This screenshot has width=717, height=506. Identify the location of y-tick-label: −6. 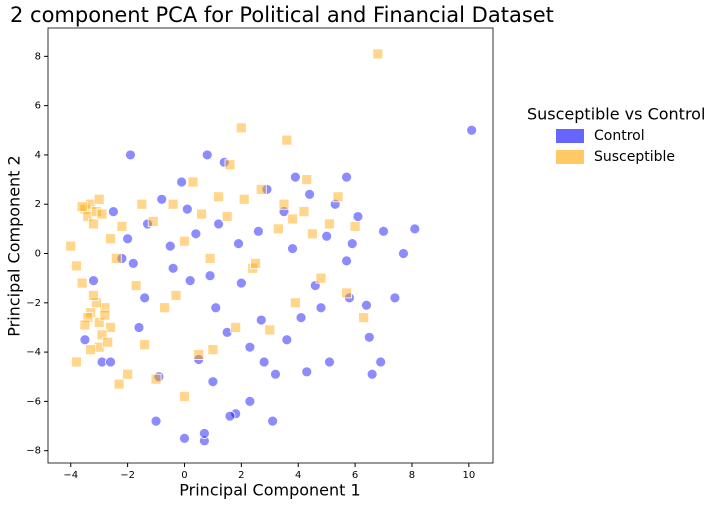
(33, 401).